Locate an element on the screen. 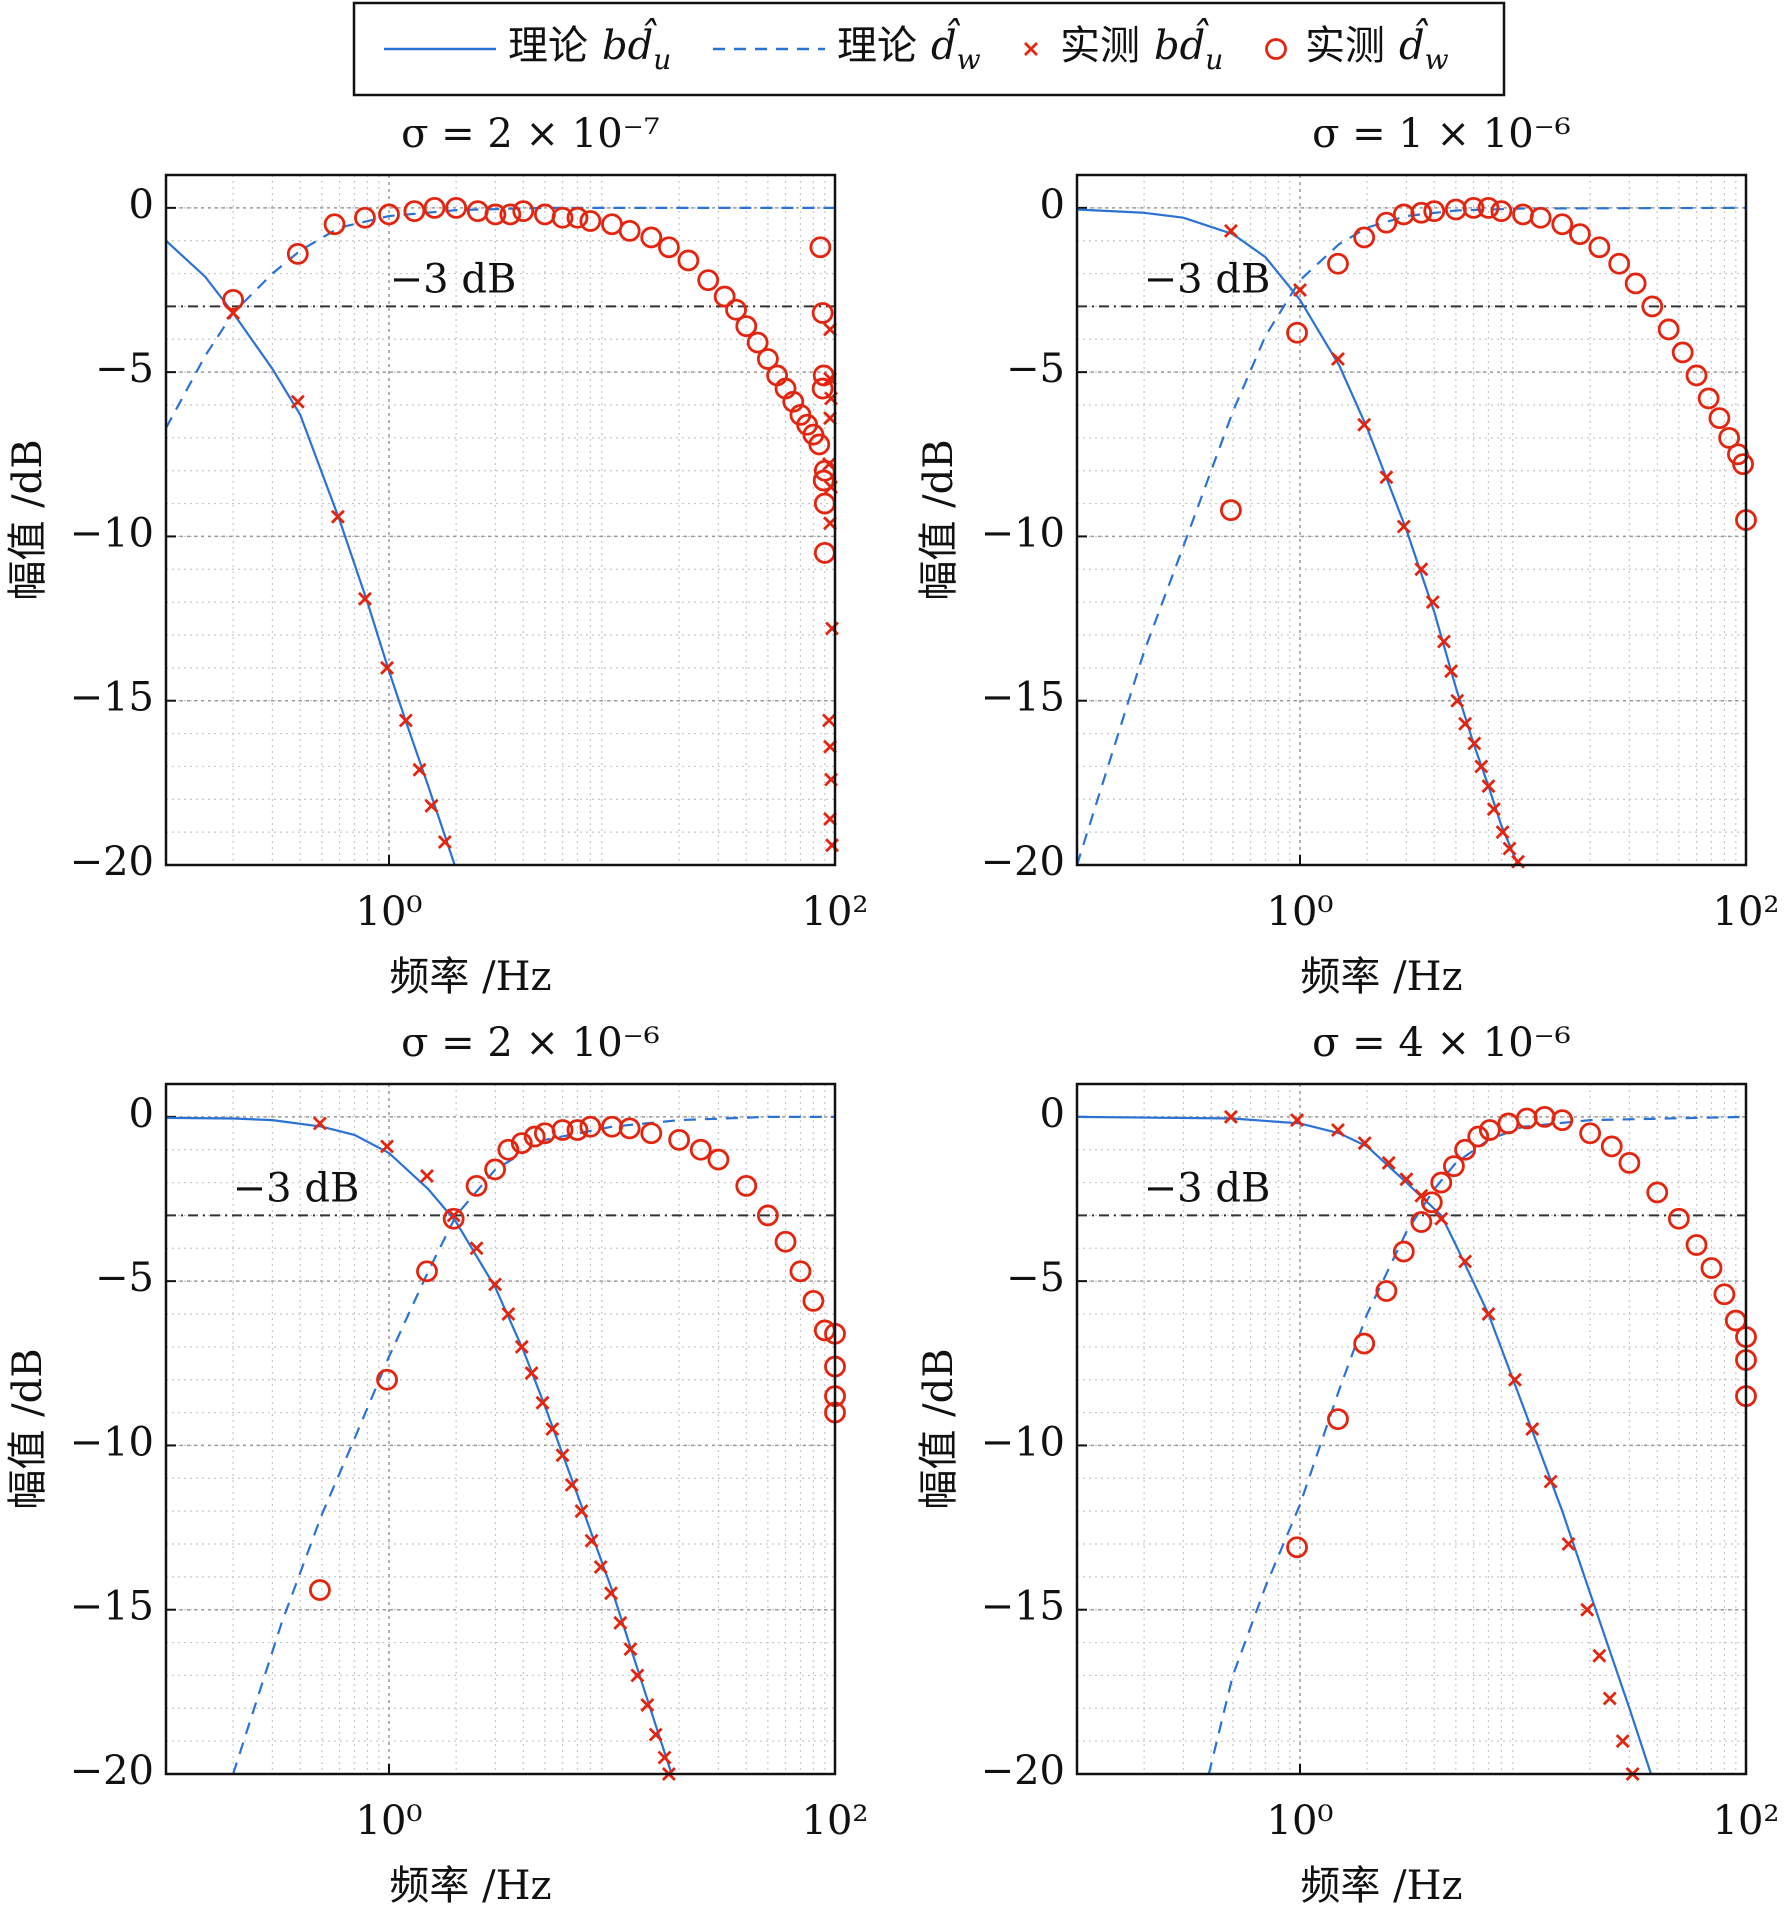 This screenshot has width=1785, height=1921. x-tick-label: 10² is located at coordinates (835, 912).